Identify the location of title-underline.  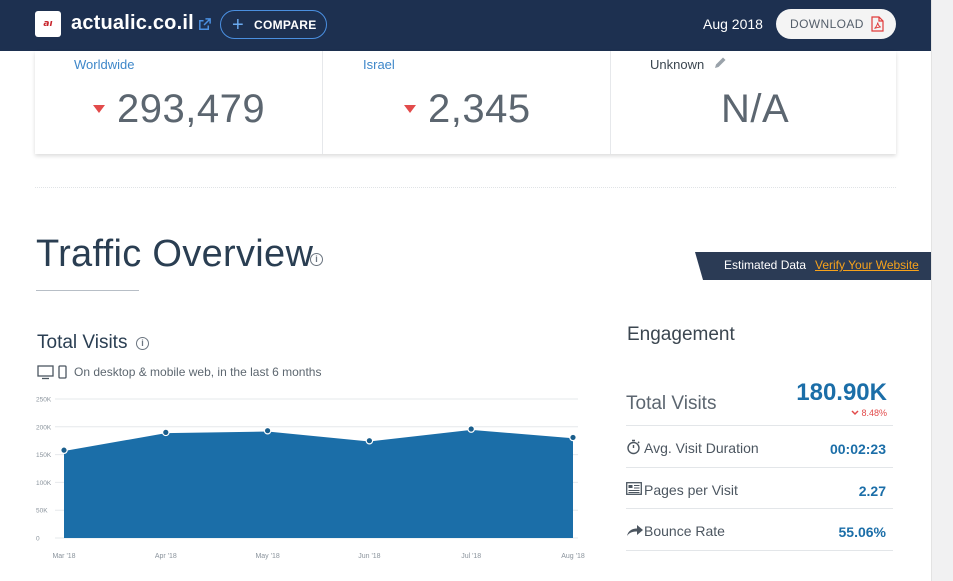
(87, 290).